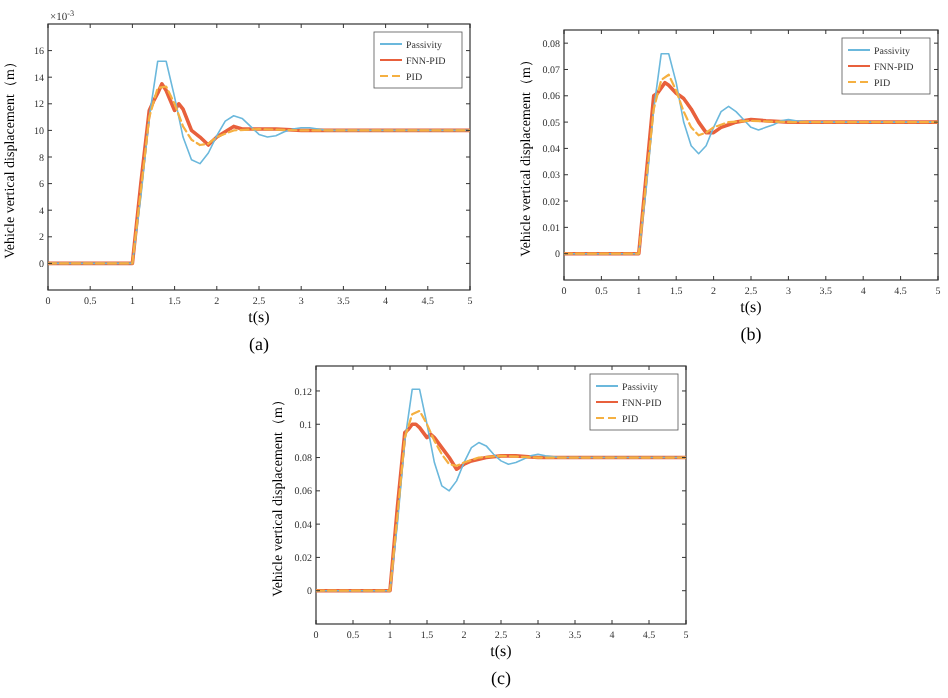 The height and width of the screenshot is (698, 948). What do you see at coordinates (751, 334) in the screenshot?
I see `text: (b)` at bounding box center [751, 334].